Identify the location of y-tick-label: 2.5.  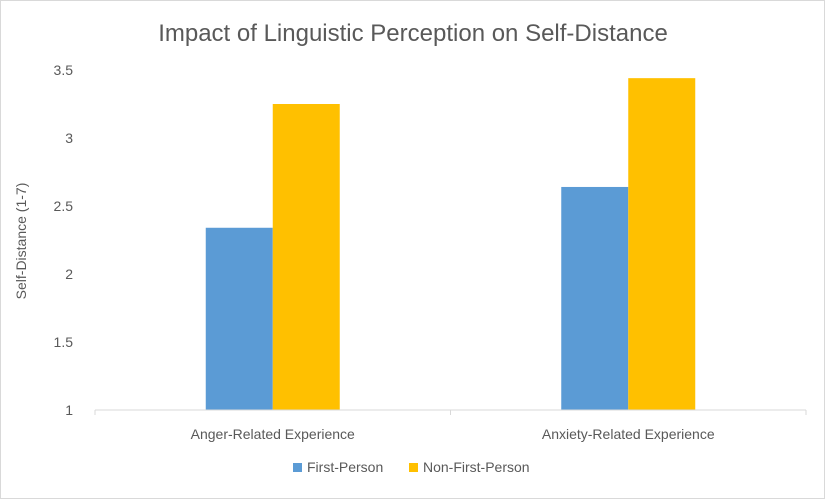
(64, 206).